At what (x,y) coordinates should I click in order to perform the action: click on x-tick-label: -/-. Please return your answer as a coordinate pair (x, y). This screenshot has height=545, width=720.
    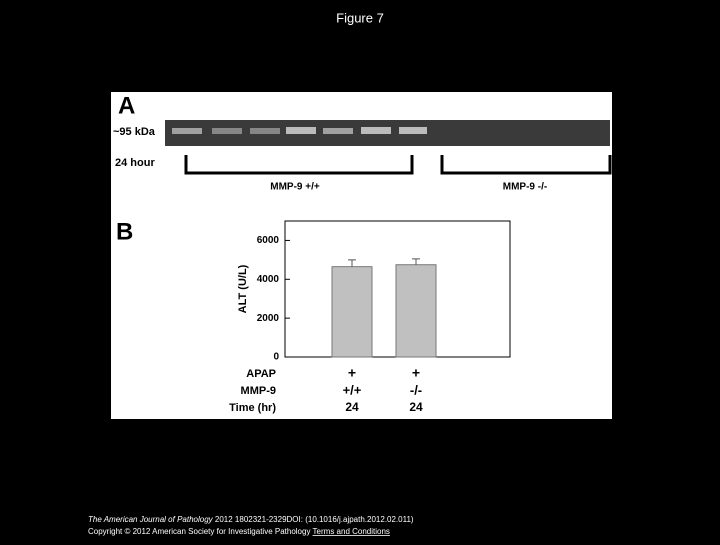
    Looking at the image, I should click on (416, 389).